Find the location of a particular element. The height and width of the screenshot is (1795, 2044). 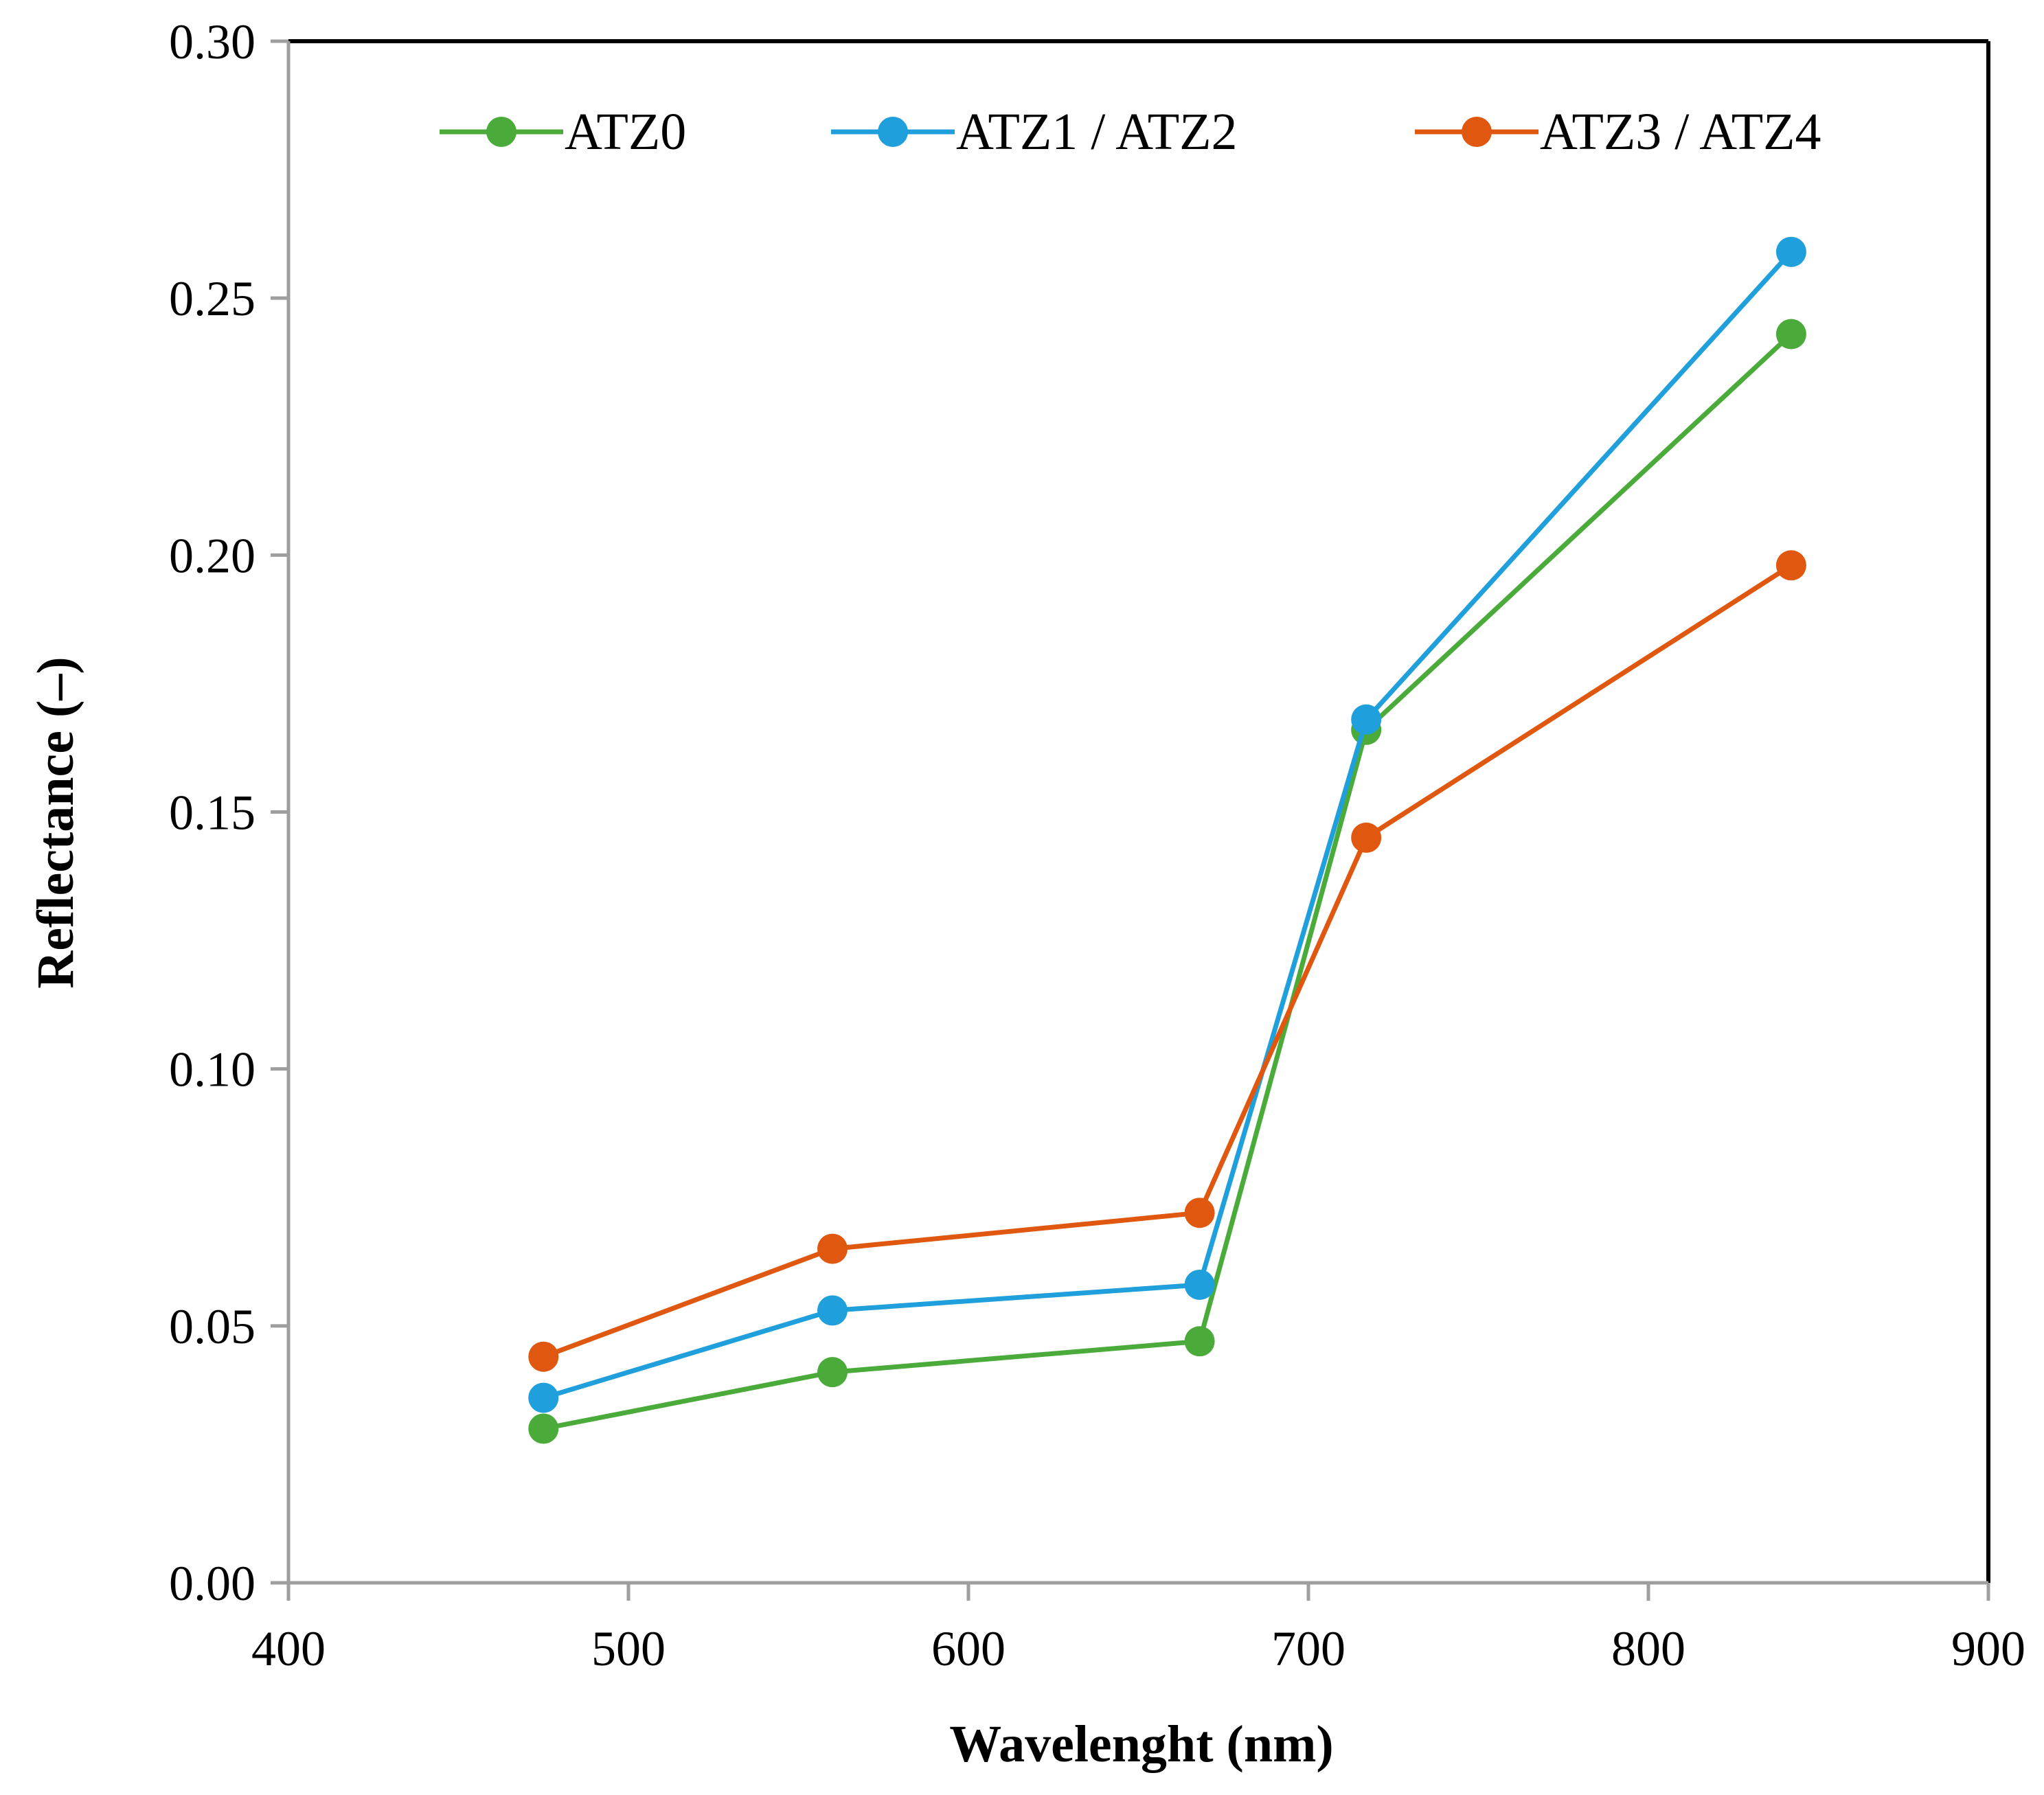

y-tick-label-0.10: 0.10 is located at coordinates (212, 1069).